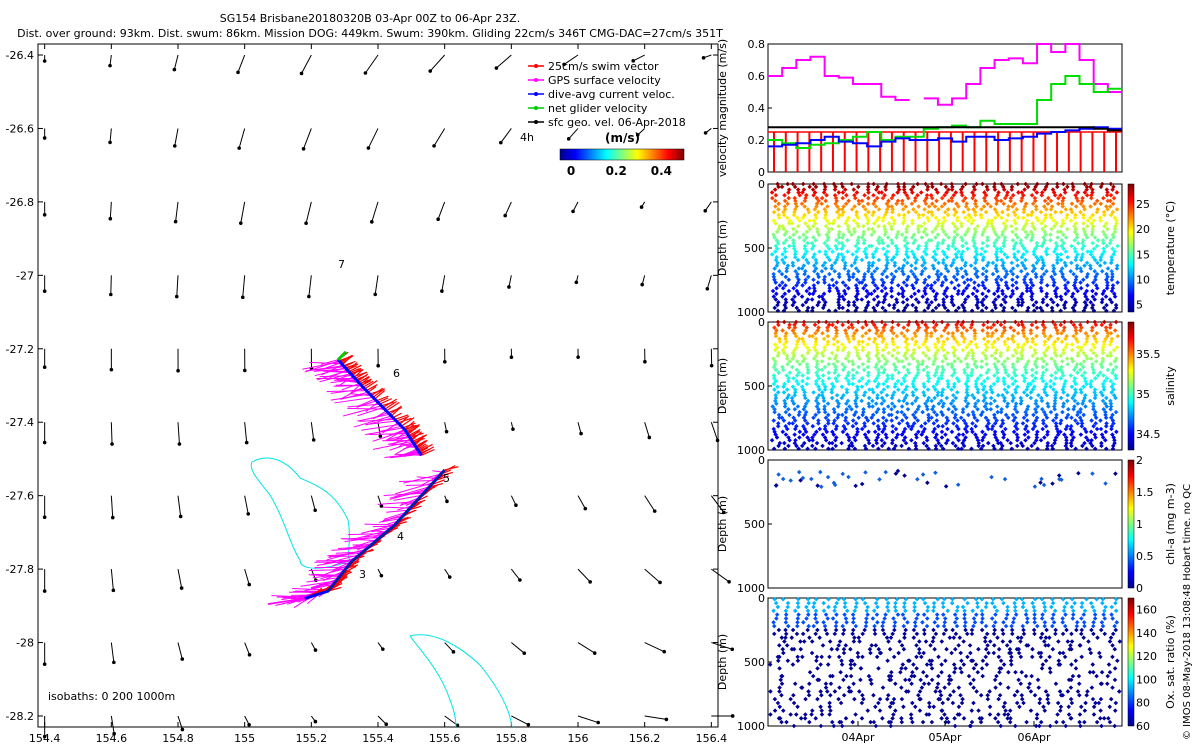 The height and width of the screenshot is (750, 1200). What do you see at coordinates (761, 322) in the screenshot?
I see `salinity-y-tick-label: 0` at bounding box center [761, 322].